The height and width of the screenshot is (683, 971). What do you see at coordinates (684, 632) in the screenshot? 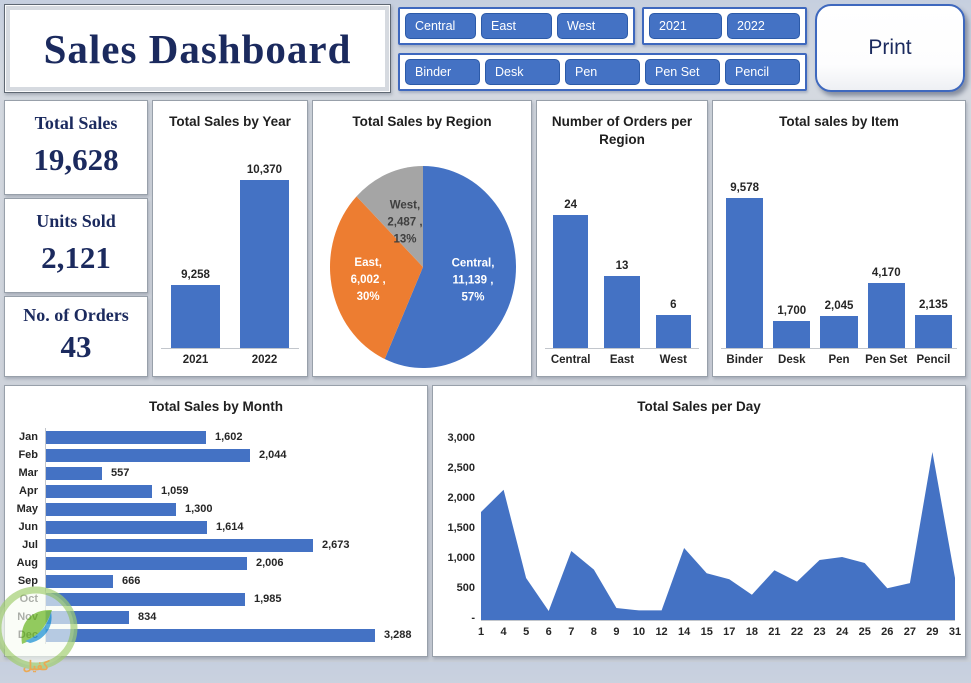
I see `x-tick-14: 14` at bounding box center [684, 632].